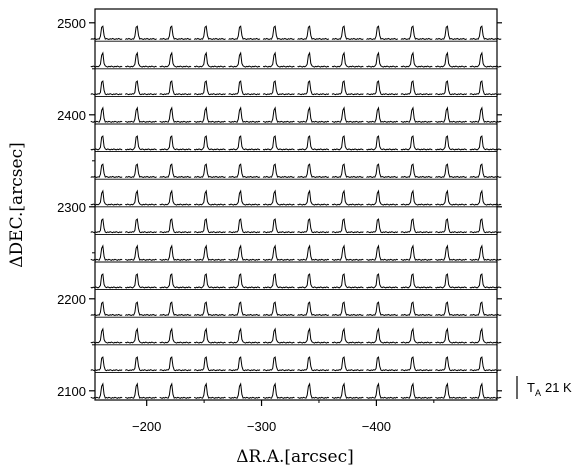 This screenshot has width=588, height=474. What do you see at coordinates (71, 207) in the screenshot?
I see `y-tick-label: 2300` at bounding box center [71, 207].